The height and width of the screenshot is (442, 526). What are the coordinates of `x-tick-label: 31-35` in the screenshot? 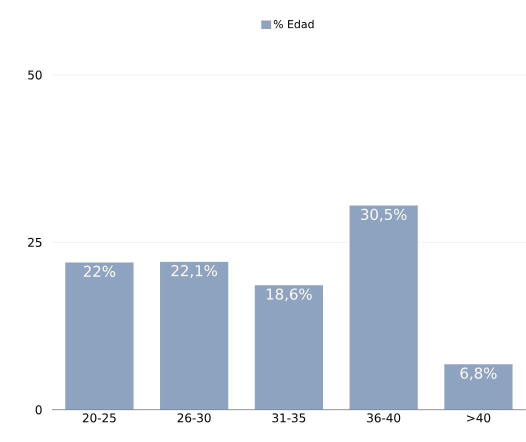 It's located at (289, 417).